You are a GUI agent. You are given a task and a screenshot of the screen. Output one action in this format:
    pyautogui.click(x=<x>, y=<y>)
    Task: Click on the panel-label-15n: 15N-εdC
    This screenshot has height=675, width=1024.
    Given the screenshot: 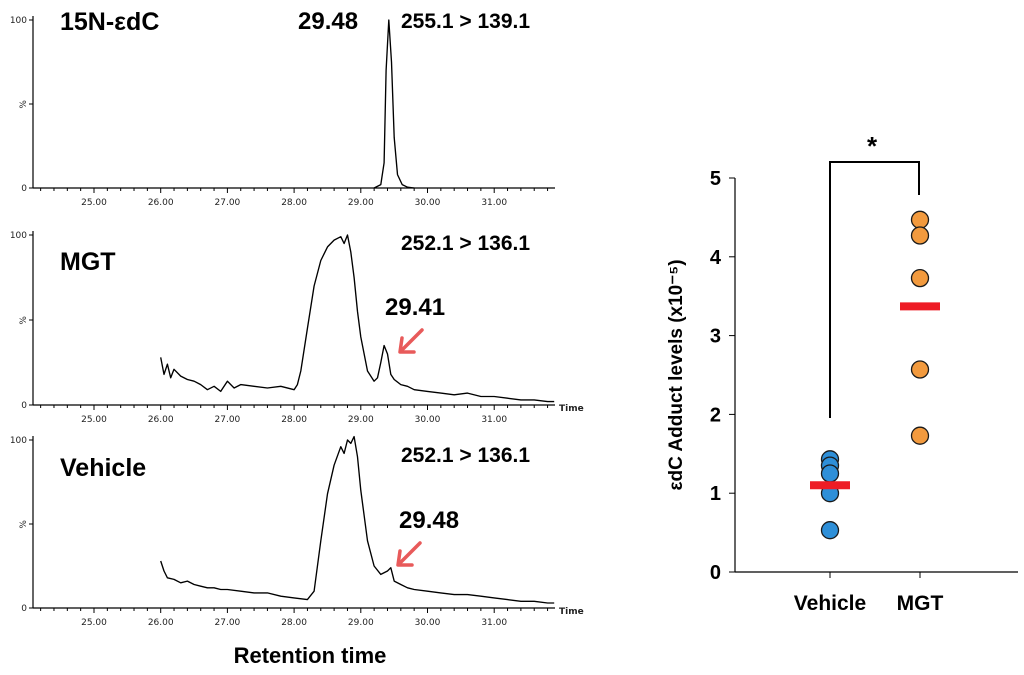 What is the action you would take?
    pyautogui.click(x=109, y=22)
    